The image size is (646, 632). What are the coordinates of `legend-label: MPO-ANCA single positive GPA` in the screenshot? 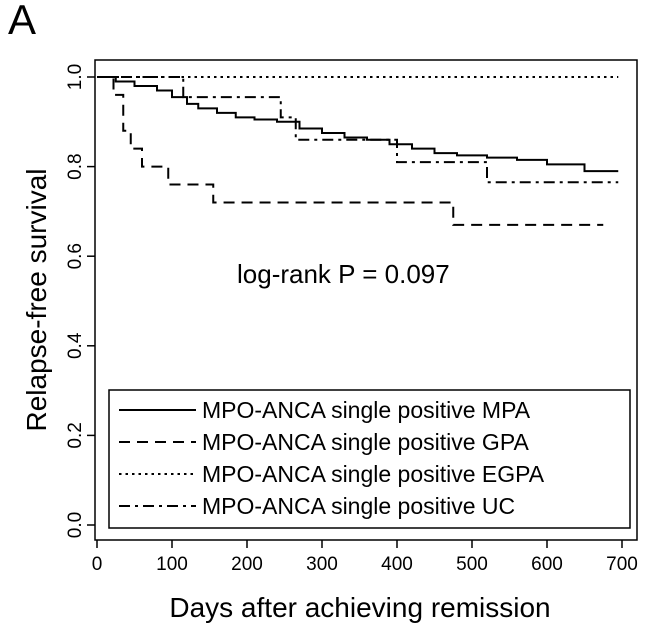 It's located at (365, 442).